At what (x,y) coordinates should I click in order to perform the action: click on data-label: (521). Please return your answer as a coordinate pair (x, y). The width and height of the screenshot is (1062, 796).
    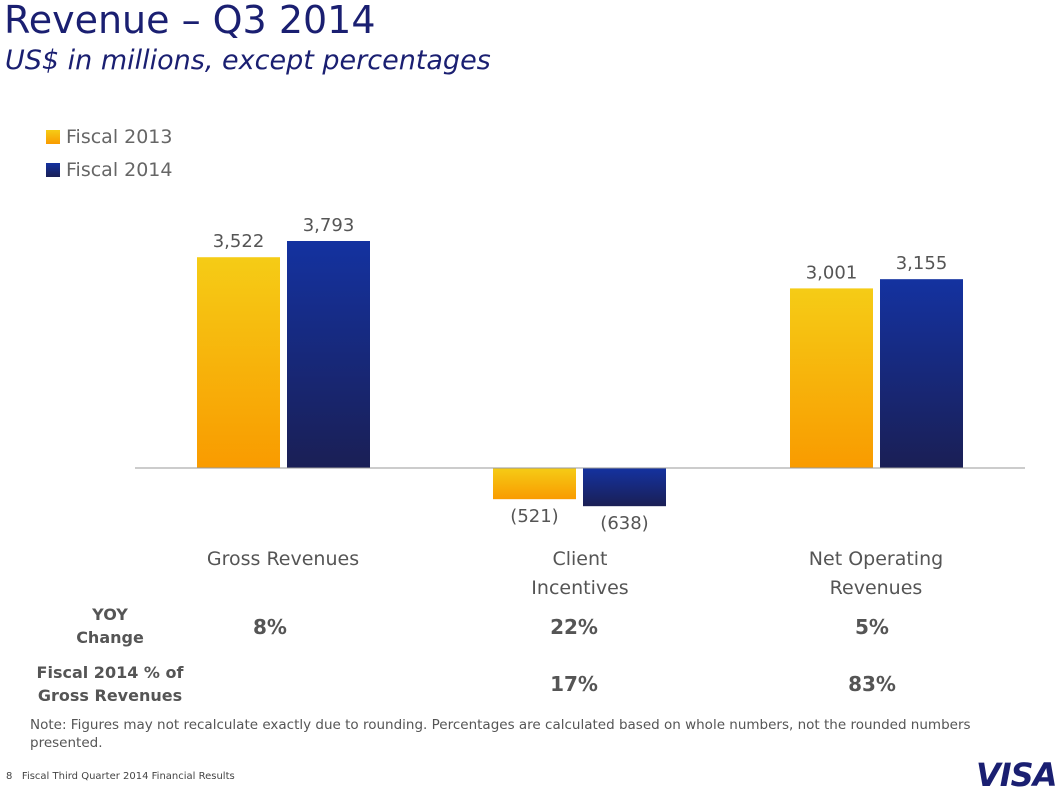
    Looking at the image, I should click on (534, 516).